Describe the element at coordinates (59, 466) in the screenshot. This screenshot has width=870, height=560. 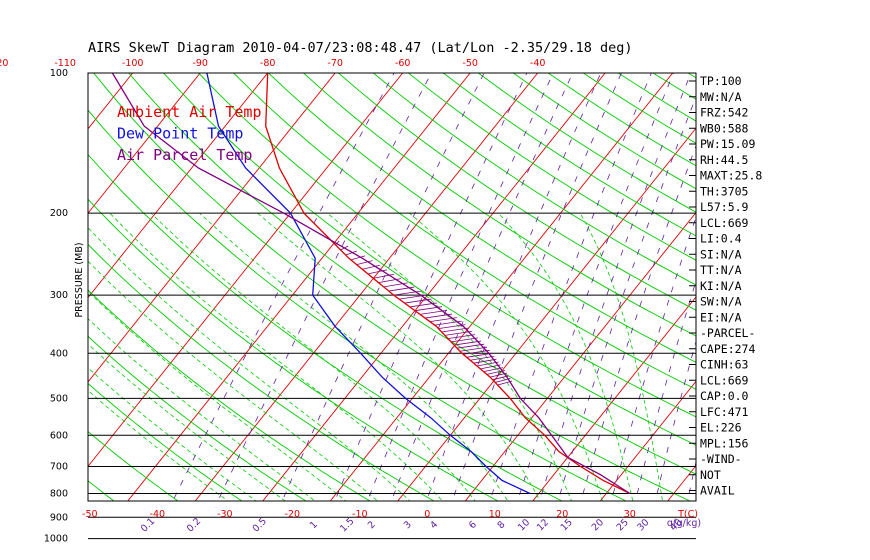
I see `pressure-tick-label: 700` at that location.